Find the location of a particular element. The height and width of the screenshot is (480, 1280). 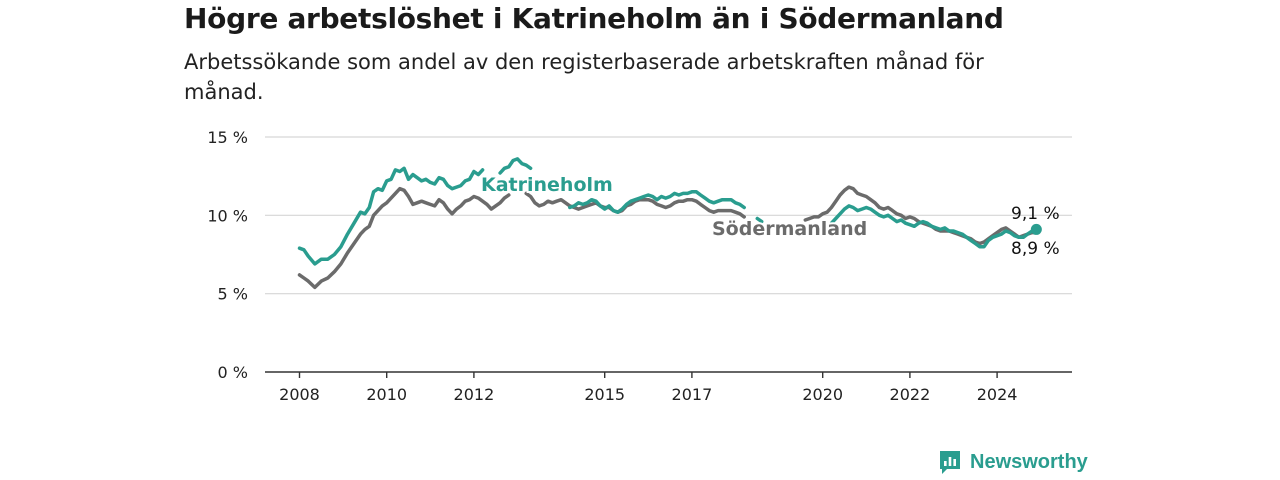

y-axis-ticks: 0 % 5 % 10 % 15 % is located at coordinates (227, 255).